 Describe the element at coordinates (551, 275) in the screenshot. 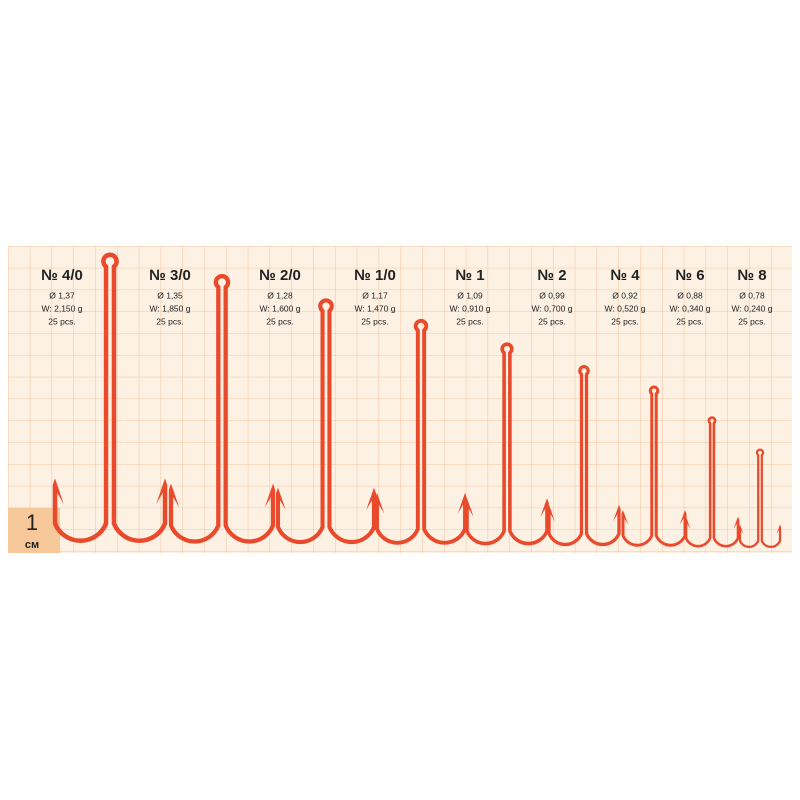

I see `hook-number: № 2` at that location.